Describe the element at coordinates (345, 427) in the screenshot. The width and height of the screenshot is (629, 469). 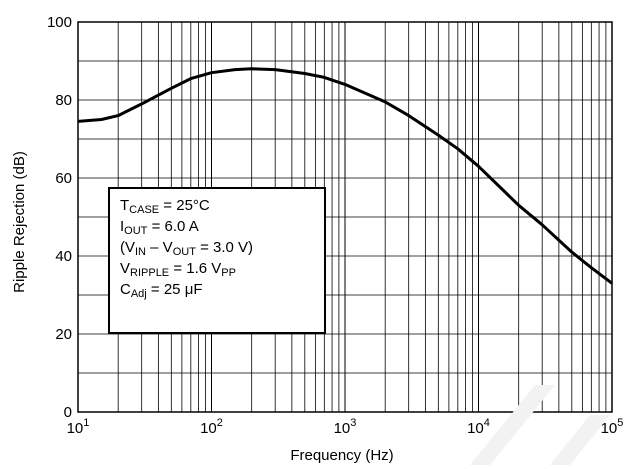
I see `x-tick-label: 10³` at that location.